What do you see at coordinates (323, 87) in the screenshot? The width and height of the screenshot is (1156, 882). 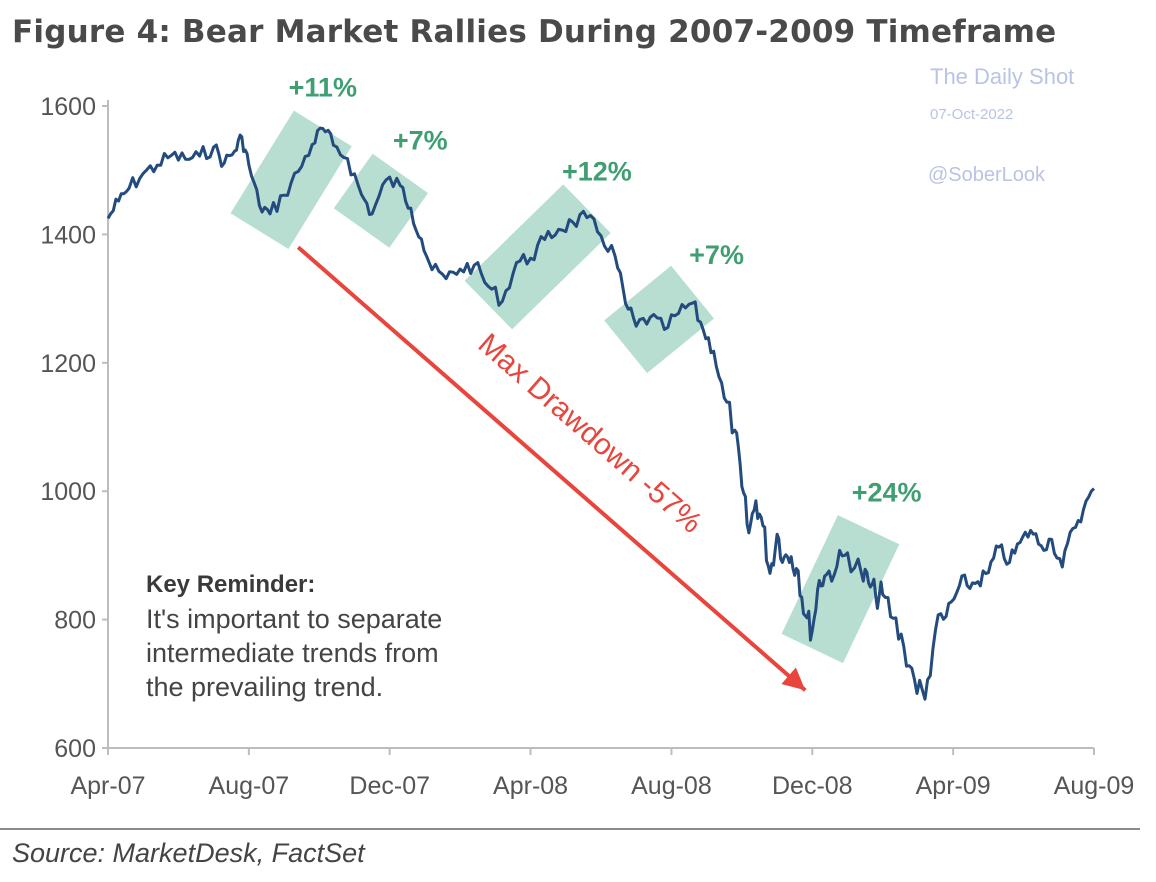 I see `rally-label: +11%` at bounding box center [323, 87].